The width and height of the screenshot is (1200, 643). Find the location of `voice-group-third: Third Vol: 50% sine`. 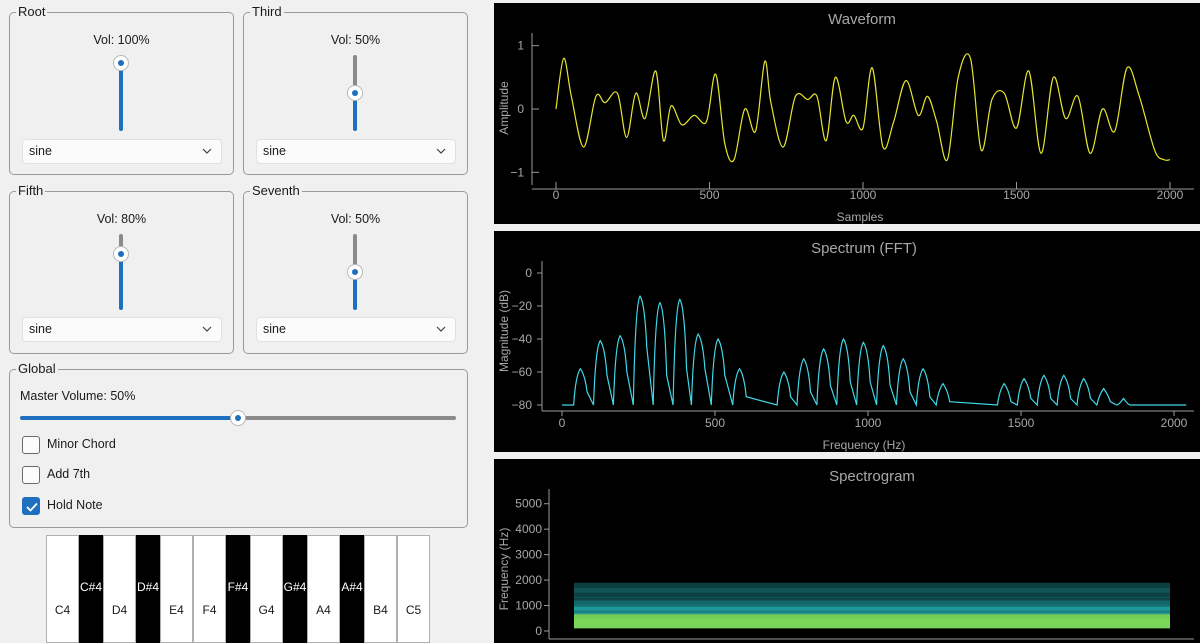

voice-group-third: Third Vol: 50% sine is located at coordinates (355, 89).